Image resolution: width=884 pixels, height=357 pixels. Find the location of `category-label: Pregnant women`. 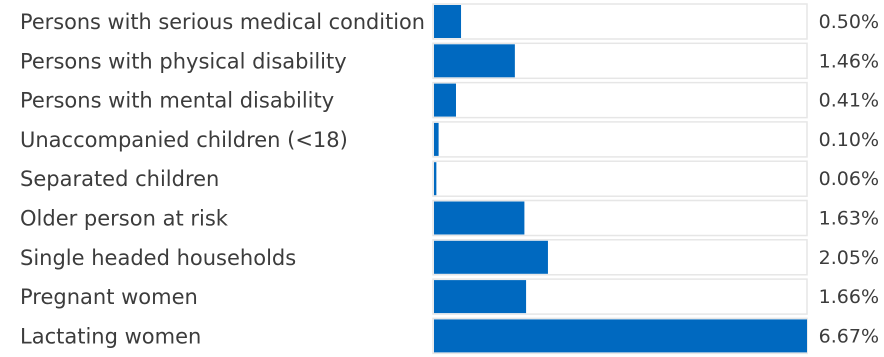

category-label: Pregnant women is located at coordinates (109, 297).